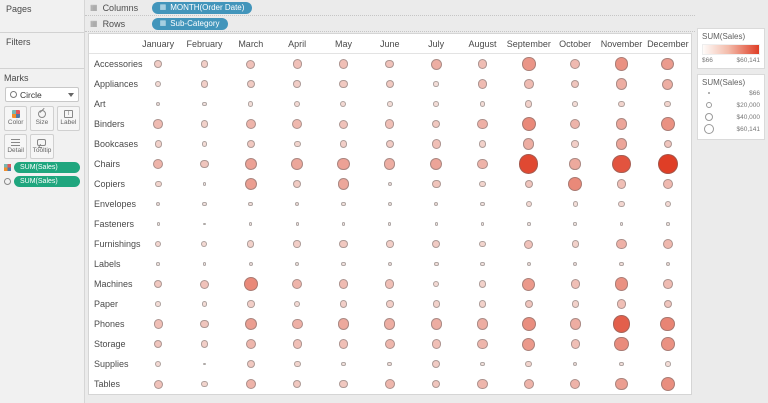 This screenshot has height=403, width=768. I want to click on row-label: Furnishings, so click(117, 244).